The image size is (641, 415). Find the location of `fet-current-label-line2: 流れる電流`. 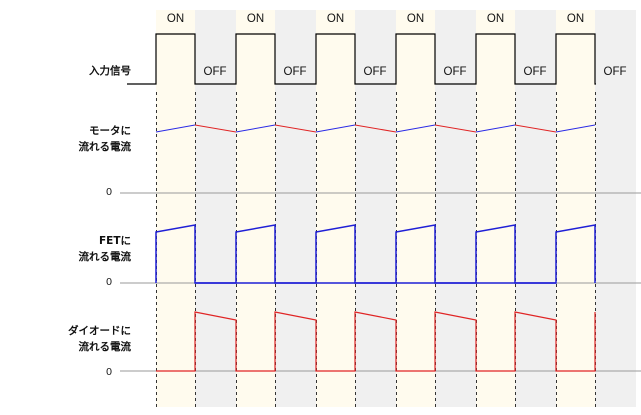

fet-current-label-line2: 流れる電流 is located at coordinates (105, 256).